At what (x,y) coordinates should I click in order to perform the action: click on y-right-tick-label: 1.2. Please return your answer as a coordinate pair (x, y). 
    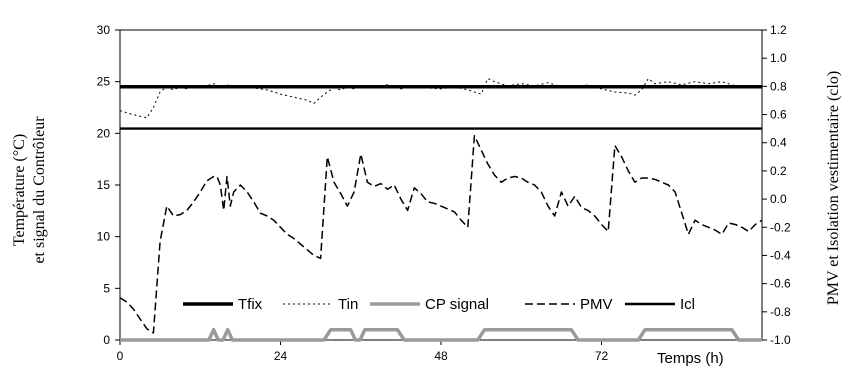
    Looking at the image, I should click on (778, 30).